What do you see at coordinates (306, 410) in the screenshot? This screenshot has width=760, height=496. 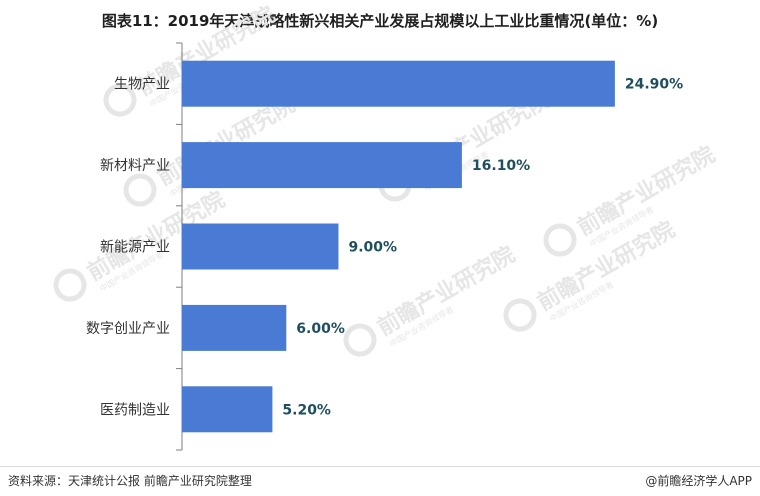 I see `value-label: 5.20%` at bounding box center [306, 410].